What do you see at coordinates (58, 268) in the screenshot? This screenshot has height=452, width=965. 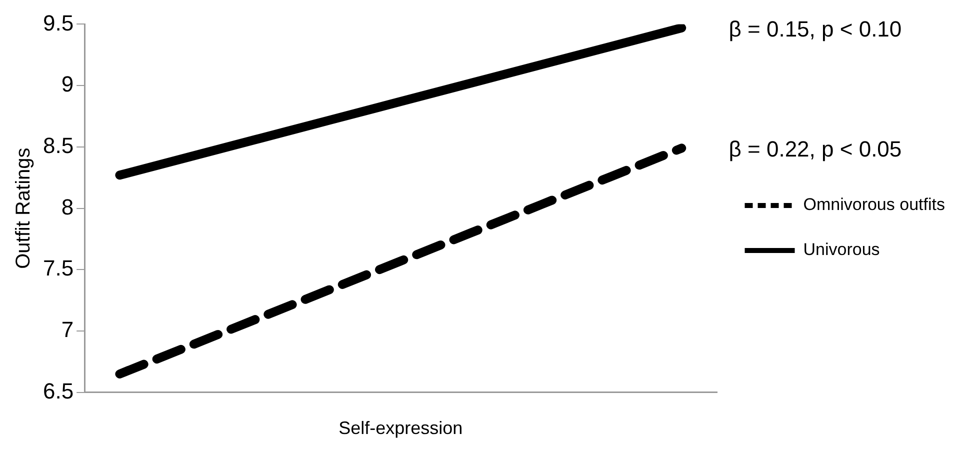 I see `y-tick-label: 7.5` at bounding box center [58, 268].